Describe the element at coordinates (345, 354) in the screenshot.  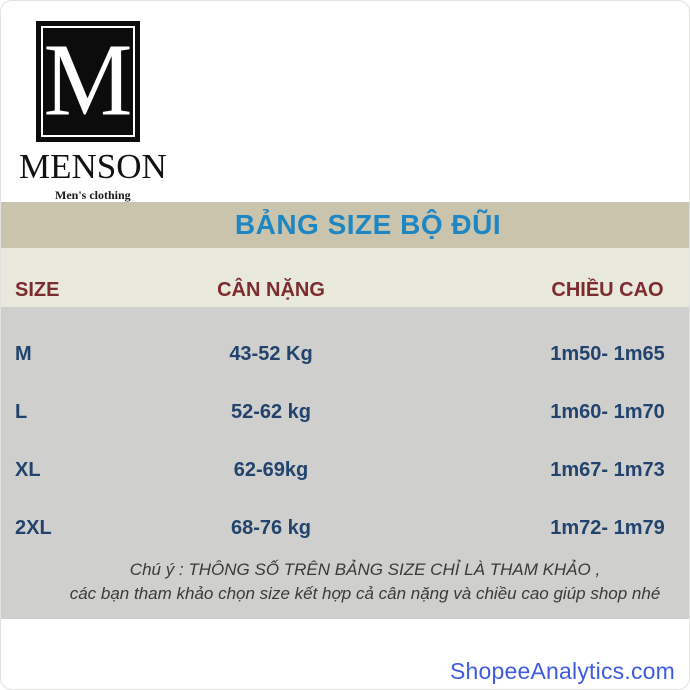
I see `table-row: M 43-52 Kg 1m50- 1m65` at that location.